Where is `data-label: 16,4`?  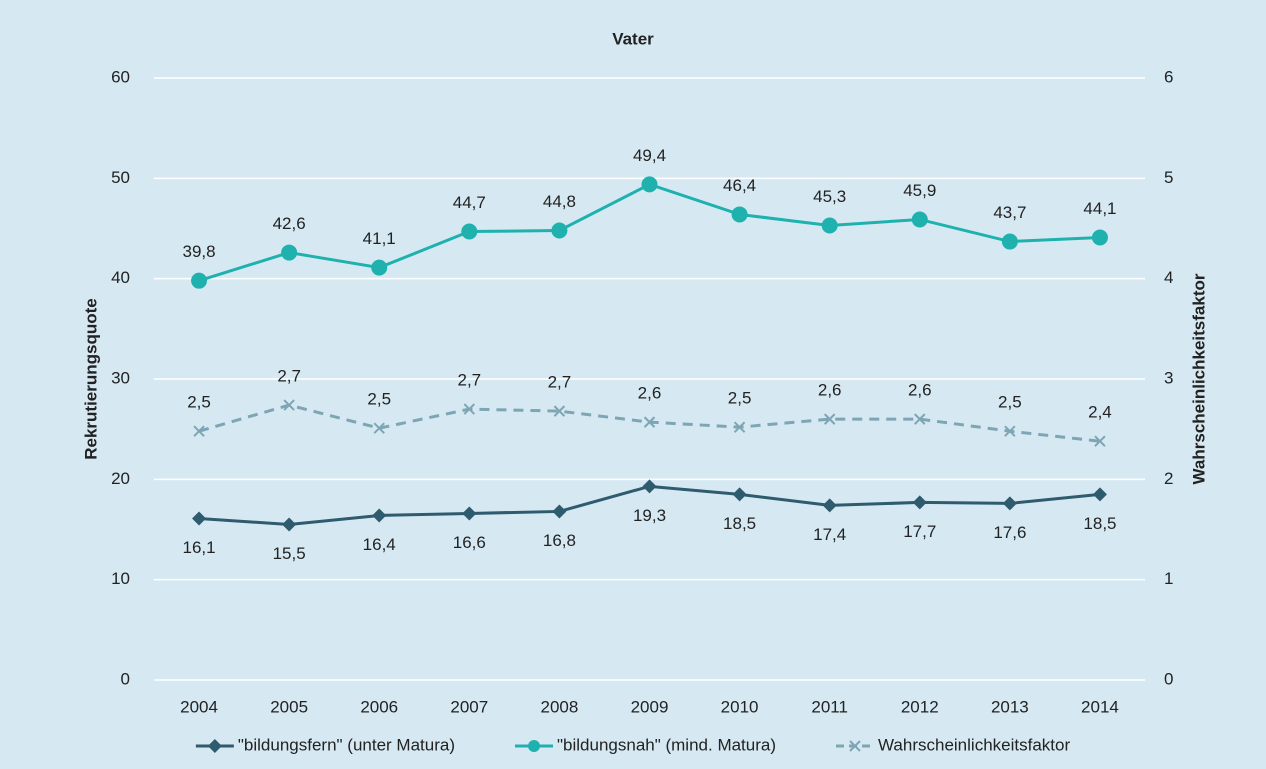 data-label: 16,4 is located at coordinates (379, 544).